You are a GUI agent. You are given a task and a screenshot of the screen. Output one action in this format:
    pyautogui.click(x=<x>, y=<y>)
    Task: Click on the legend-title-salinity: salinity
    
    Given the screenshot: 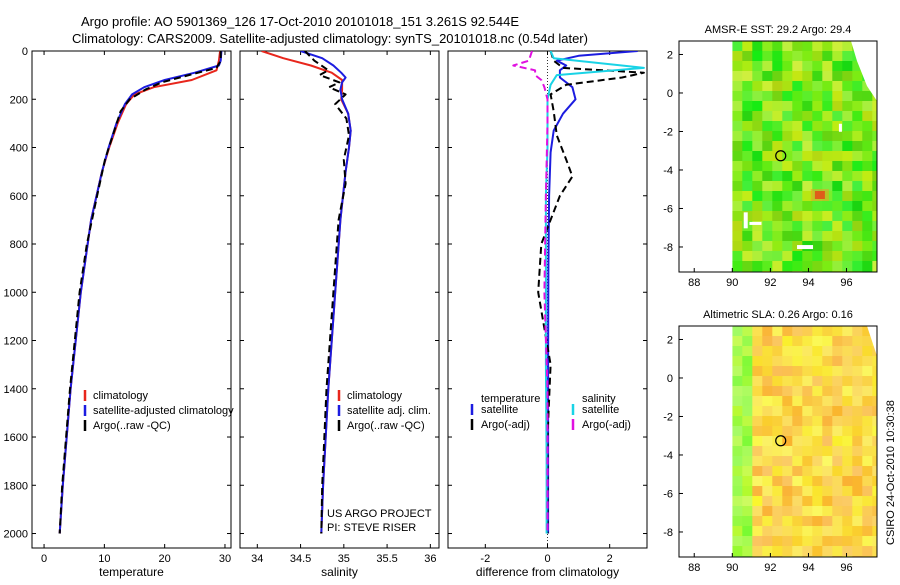 What is the action you would take?
    pyautogui.click(x=599, y=399)
    